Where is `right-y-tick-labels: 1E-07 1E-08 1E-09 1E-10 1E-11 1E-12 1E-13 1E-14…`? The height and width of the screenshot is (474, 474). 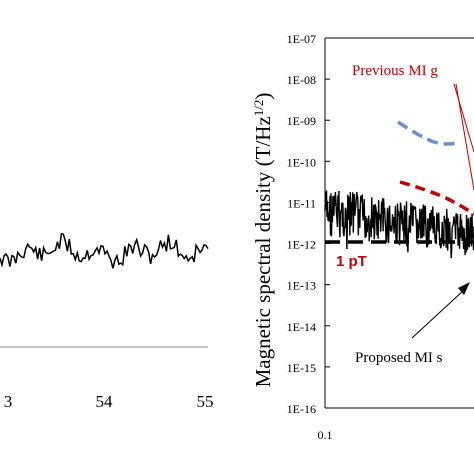
right-y-tick-labels: 1E-07 1E-08 1E-09 1E-10 1E-11 1E-12 1E-13 1E-14… is located at coordinates (301, 224).